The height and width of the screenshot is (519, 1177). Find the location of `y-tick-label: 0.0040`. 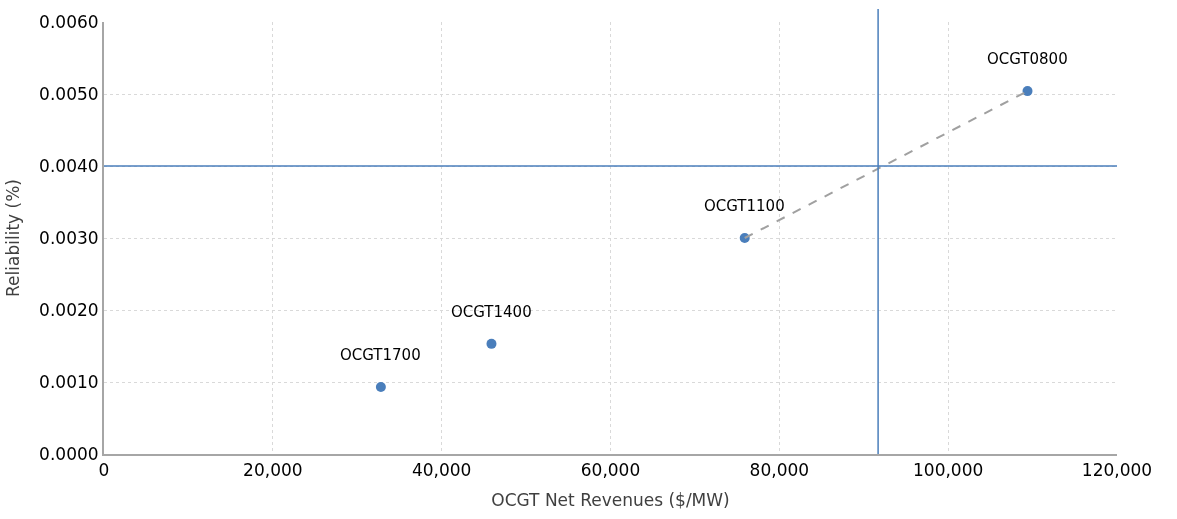

y-tick-label: 0.0040 is located at coordinates (69, 165).